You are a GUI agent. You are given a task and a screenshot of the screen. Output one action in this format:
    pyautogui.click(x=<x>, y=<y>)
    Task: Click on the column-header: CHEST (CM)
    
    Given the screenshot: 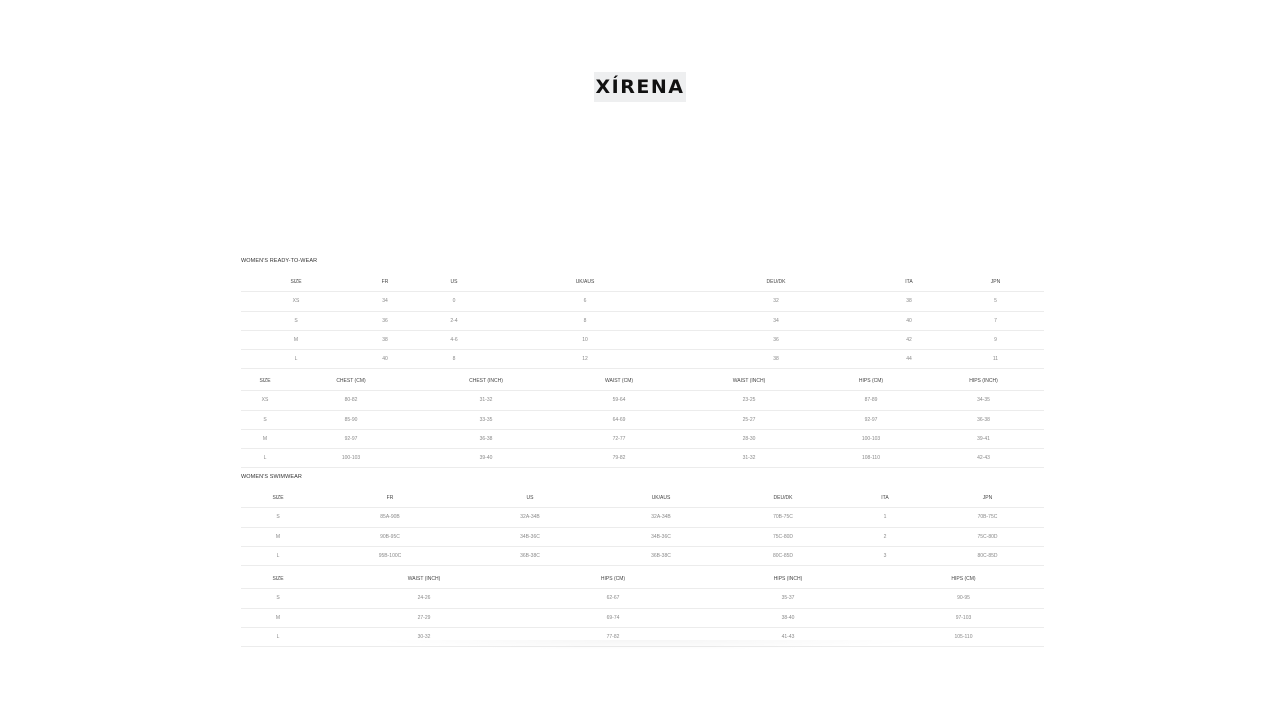 What is the action you would take?
    pyautogui.click(x=351, y=382)
    